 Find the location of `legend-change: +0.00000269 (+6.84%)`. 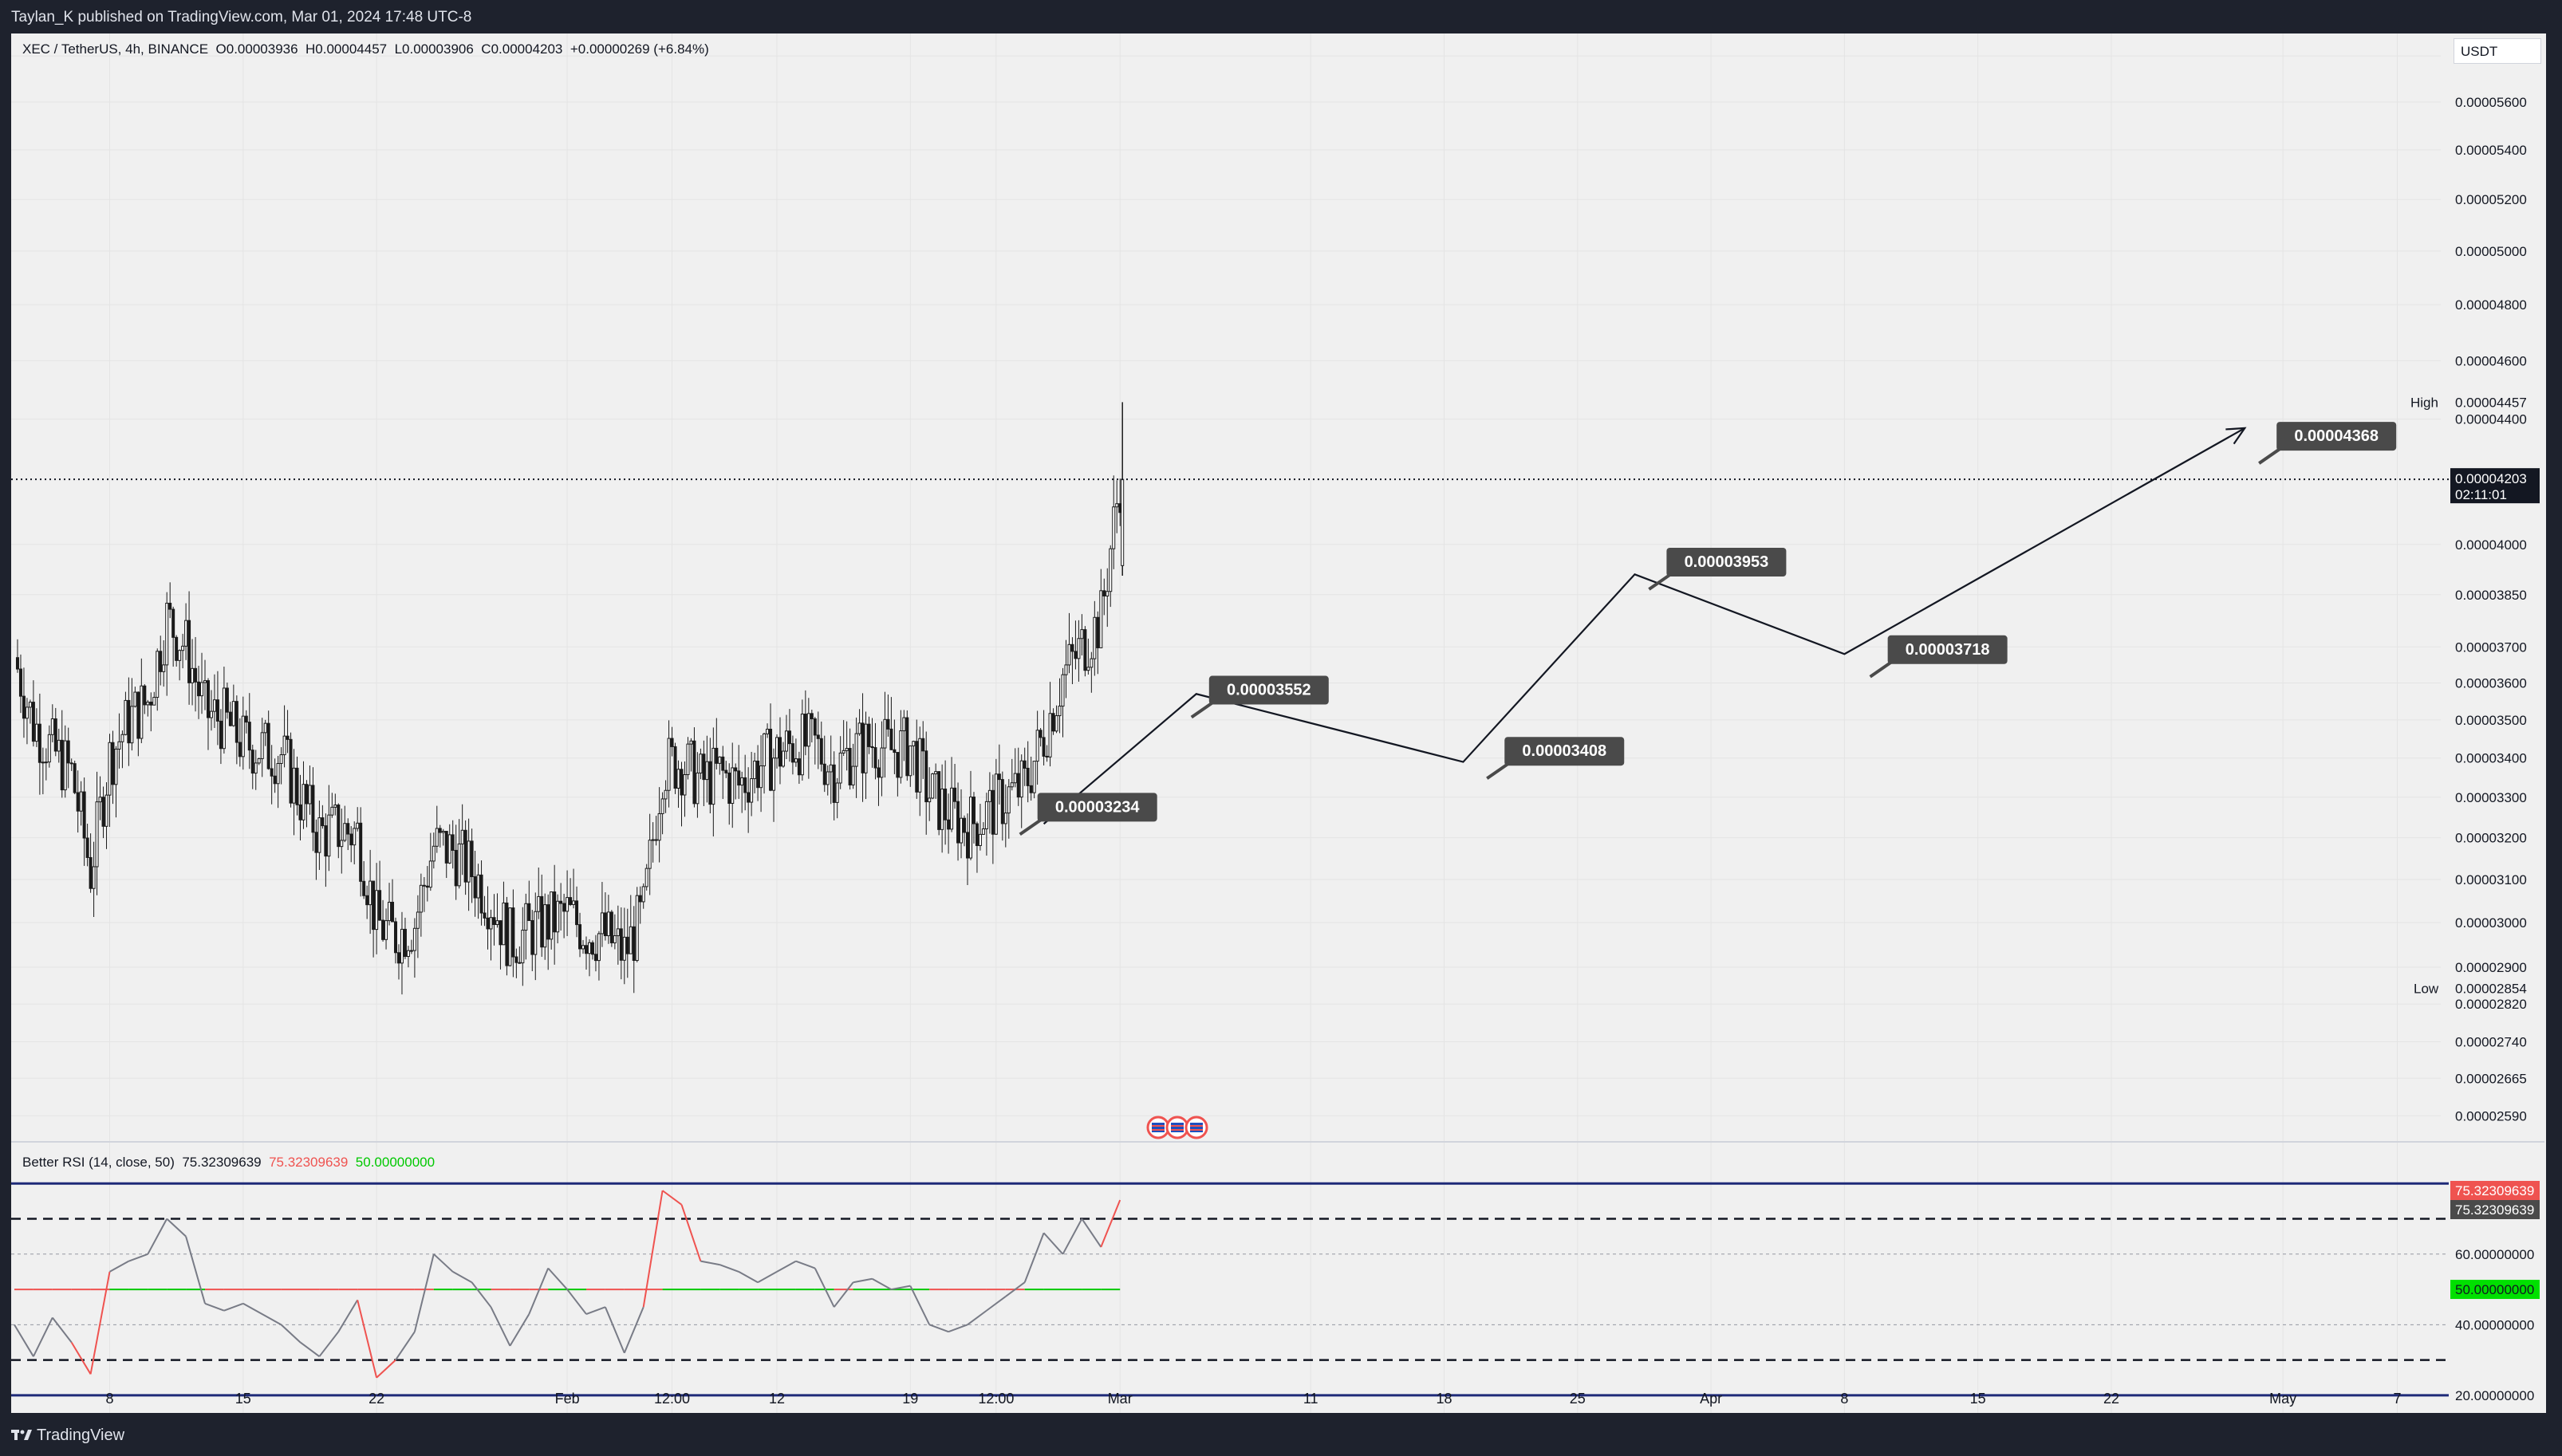

legend-change: +0.00000269 (+6.84%) is located at coordinates (639, 49).